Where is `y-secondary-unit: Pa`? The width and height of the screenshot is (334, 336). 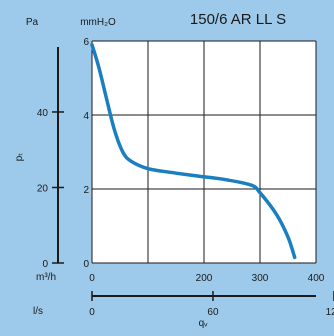 y-secondary-unit: Pa is located at coordinates (32, 22).